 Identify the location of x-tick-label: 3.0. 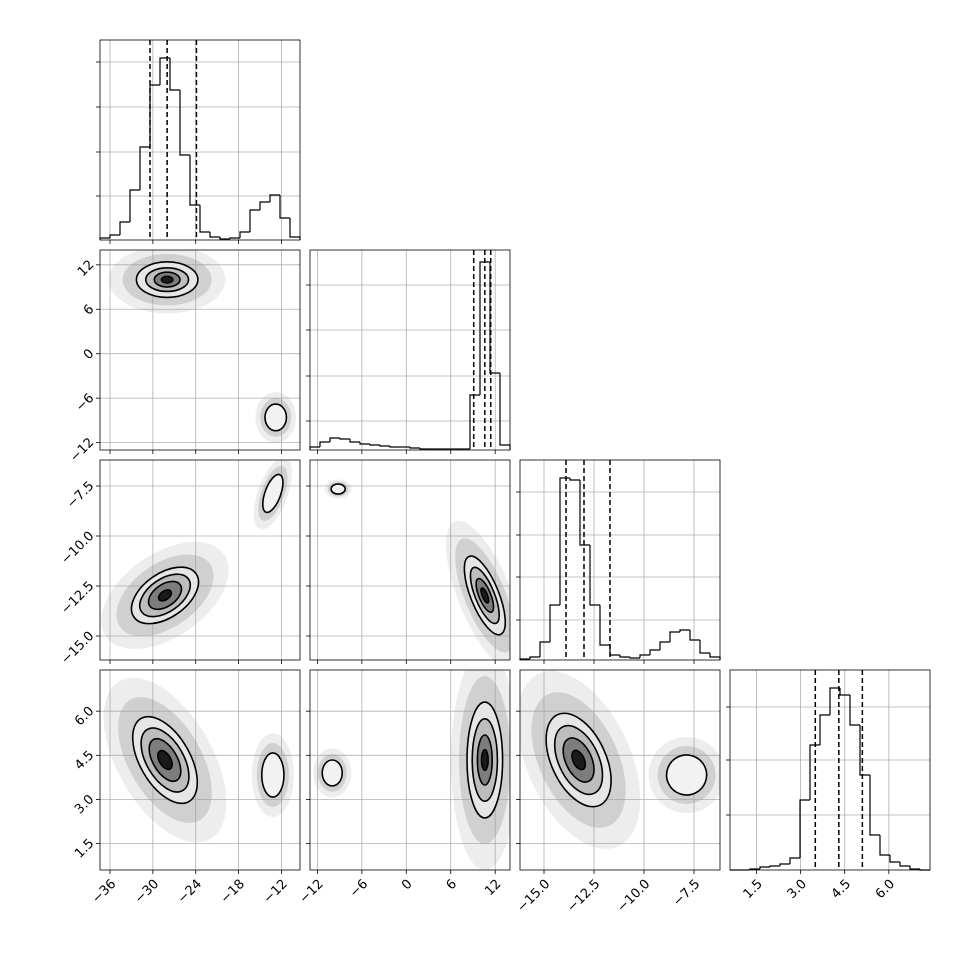
(797, 889).